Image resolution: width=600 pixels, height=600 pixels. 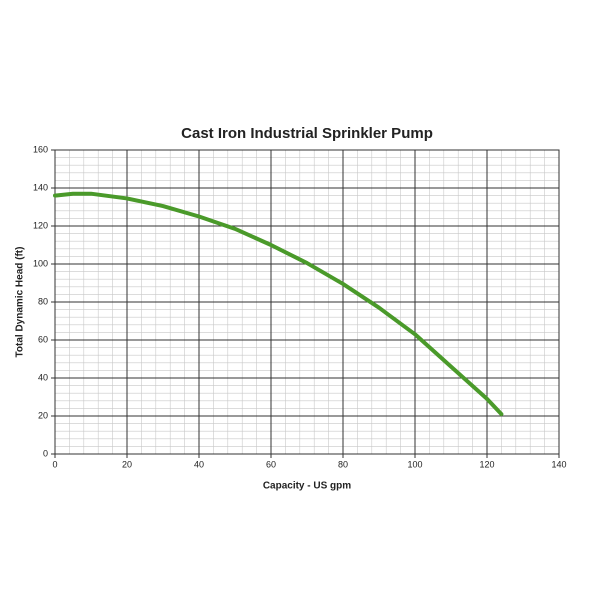 What do you see at coordinates (54, 464) in the screenshot?
I see `x-tick-label: 0` at bounding box center [54, 464].